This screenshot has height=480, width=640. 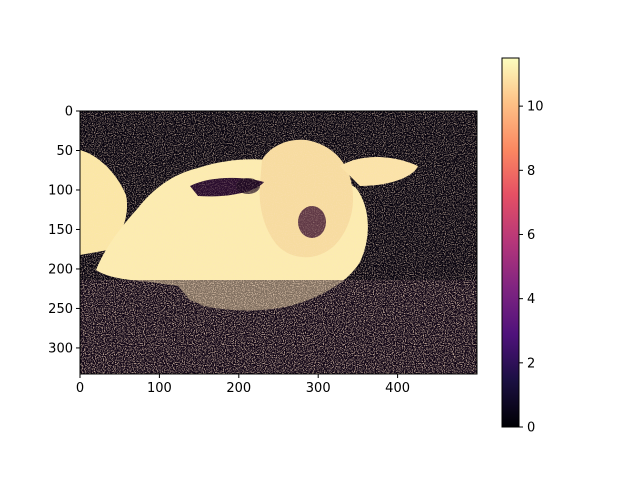 What do you see at coordinates (238, 388) in the screenshot?
I see `x-tick-label: 200` at bounding box center [238, 388].